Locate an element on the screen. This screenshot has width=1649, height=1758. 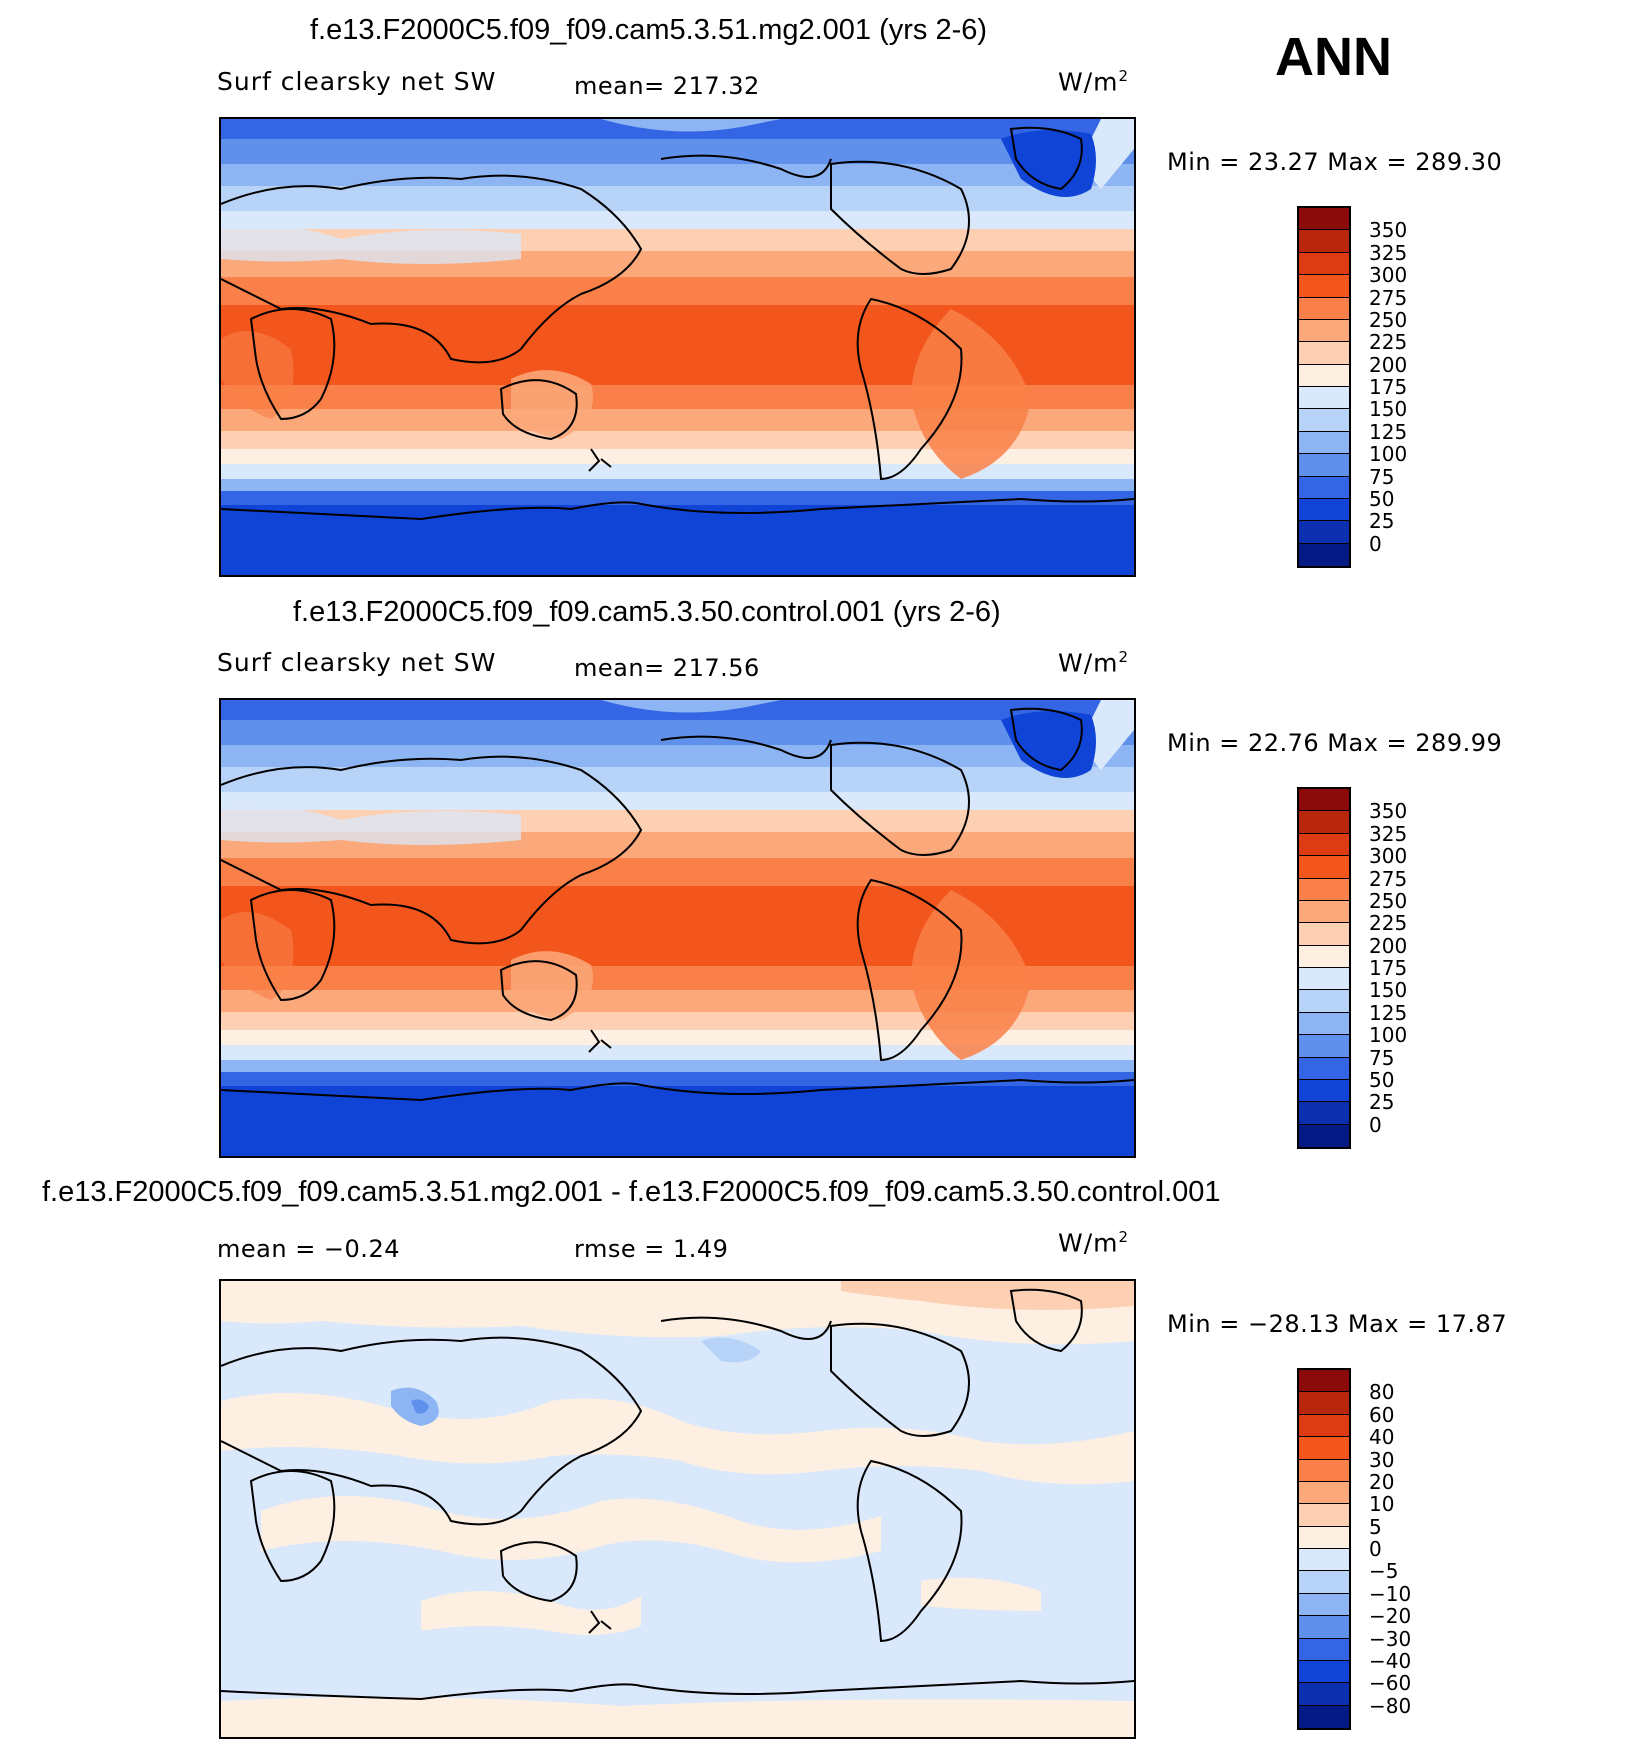
panel-3-map is located at coordinates (677, 1509).